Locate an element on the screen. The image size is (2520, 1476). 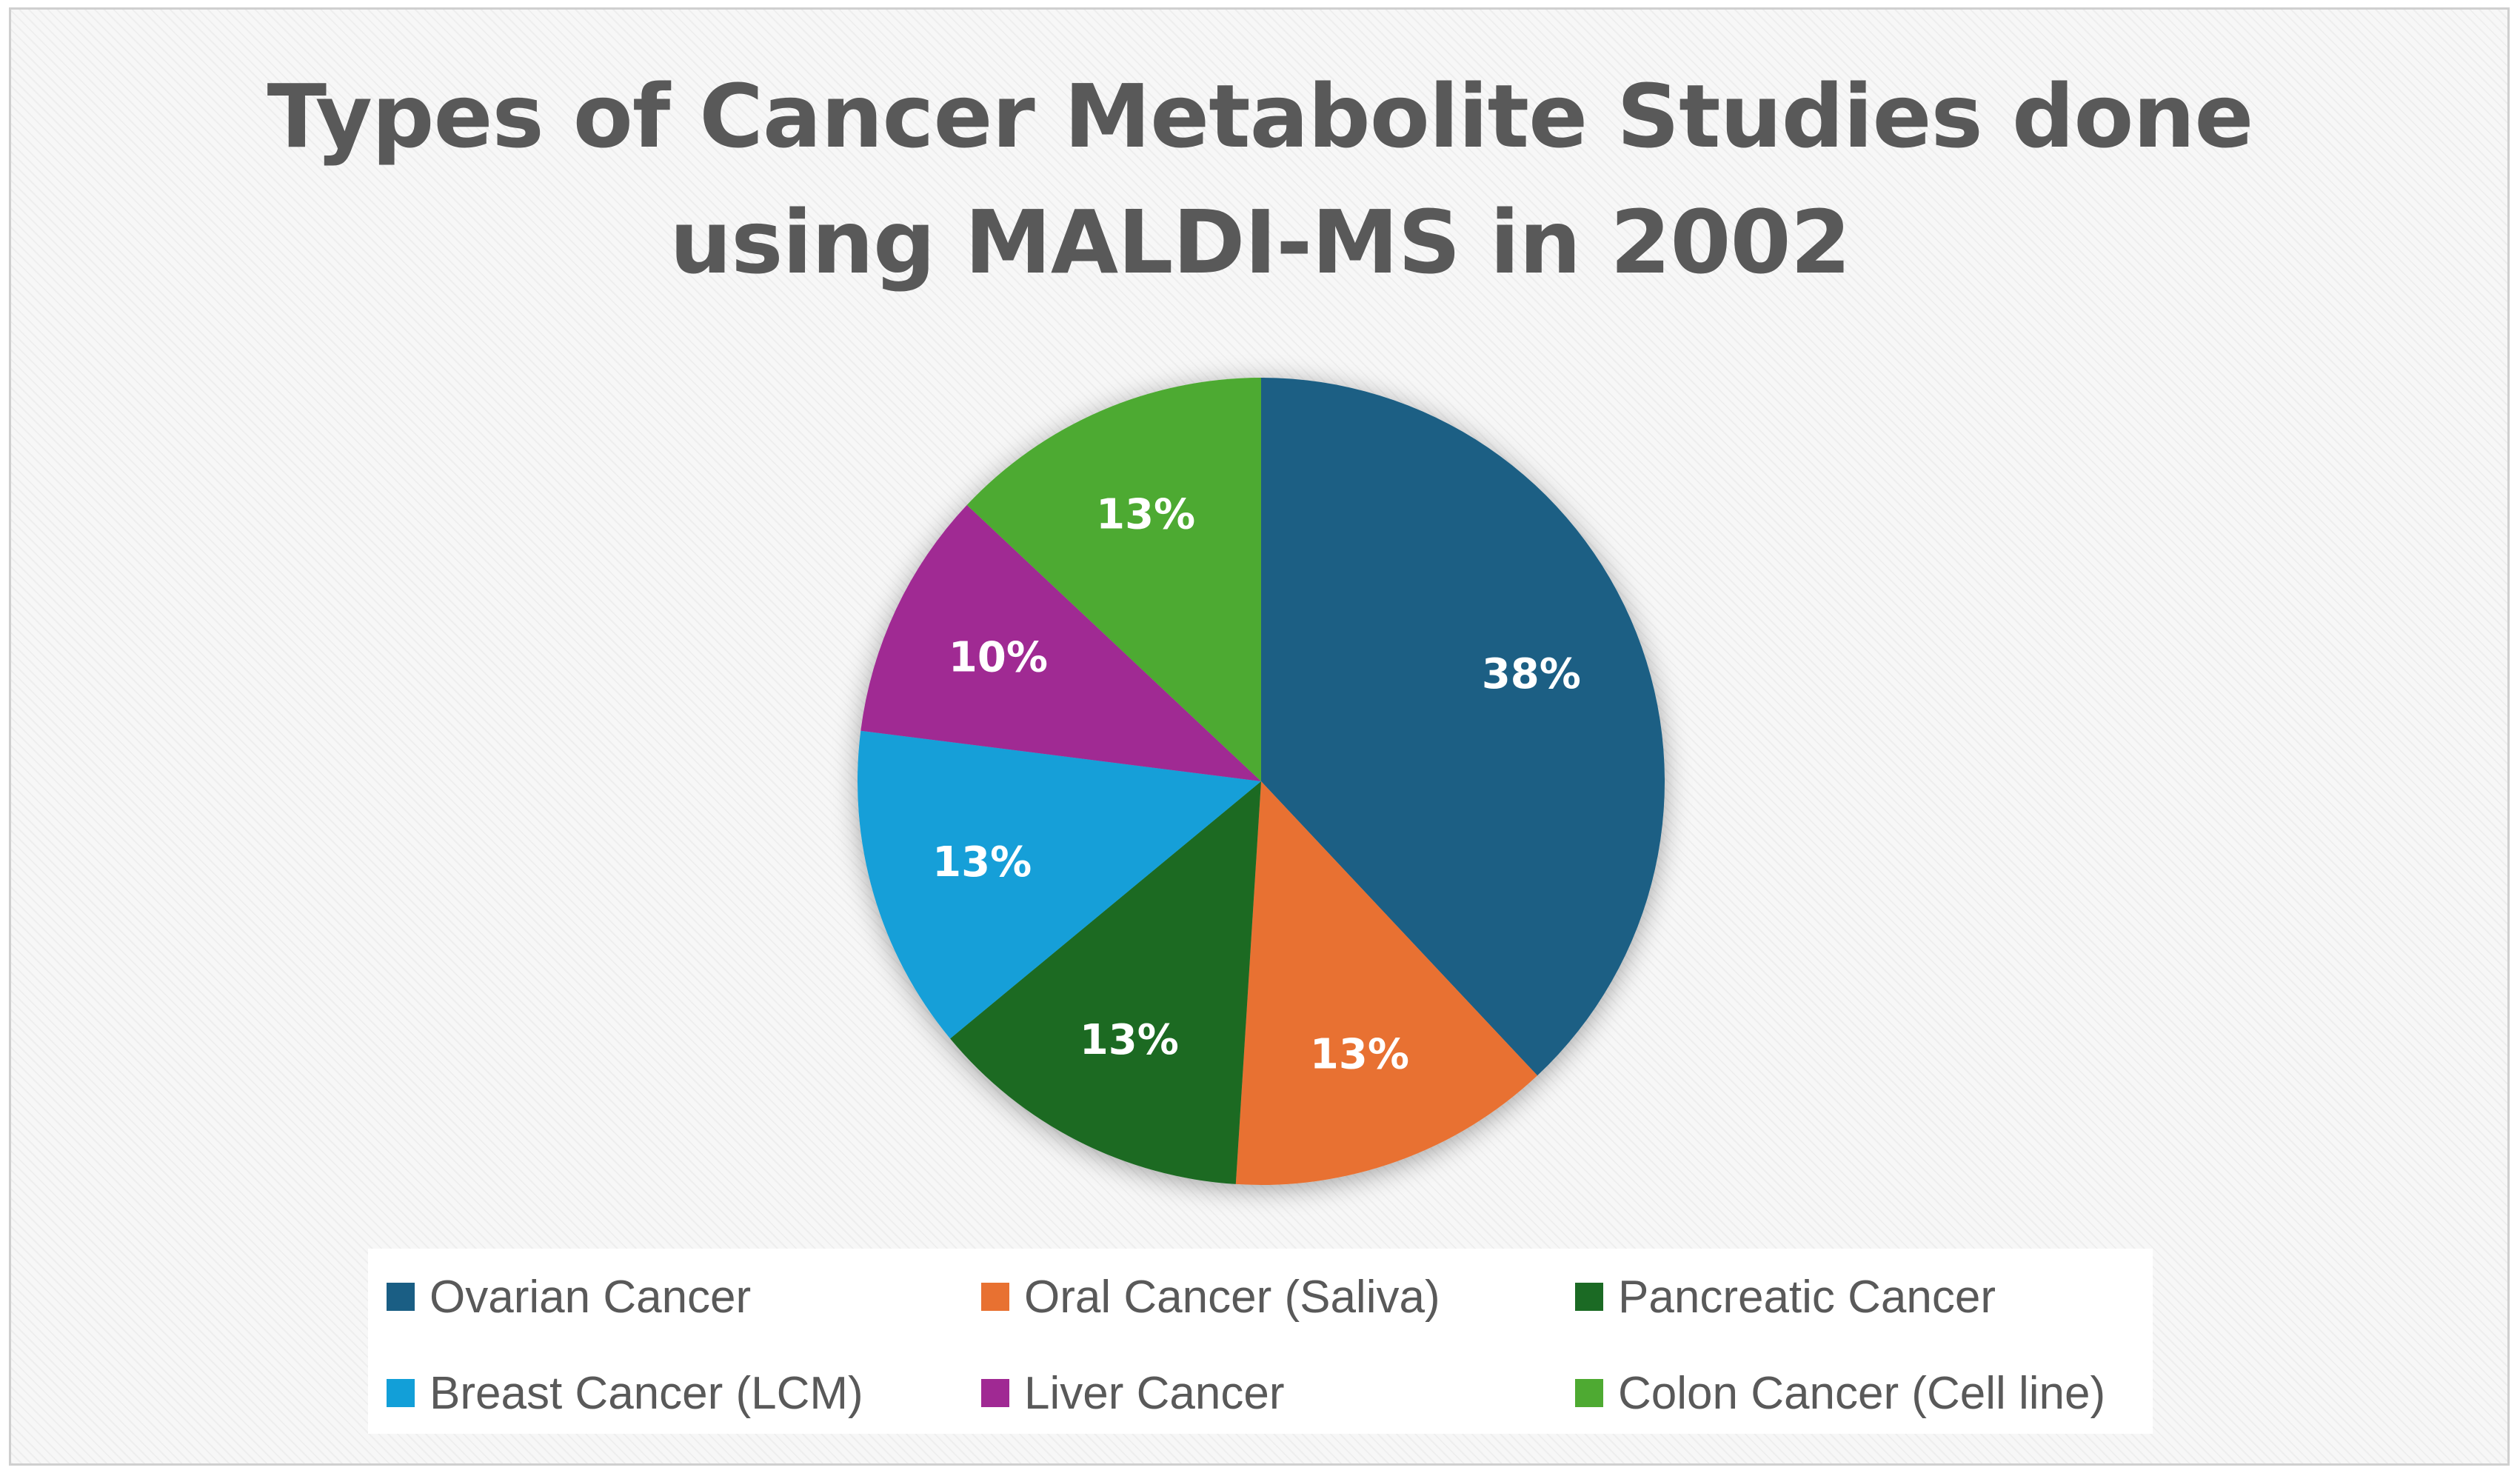
pie-slice-oral is located at coordinates (1386, 983).